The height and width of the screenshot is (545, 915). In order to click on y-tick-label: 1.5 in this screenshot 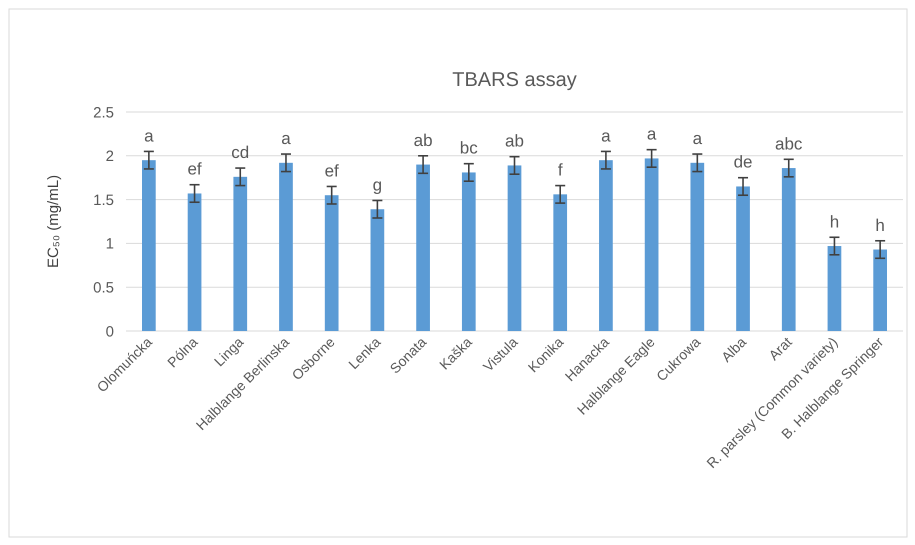, I will do `click(103, 200)`.